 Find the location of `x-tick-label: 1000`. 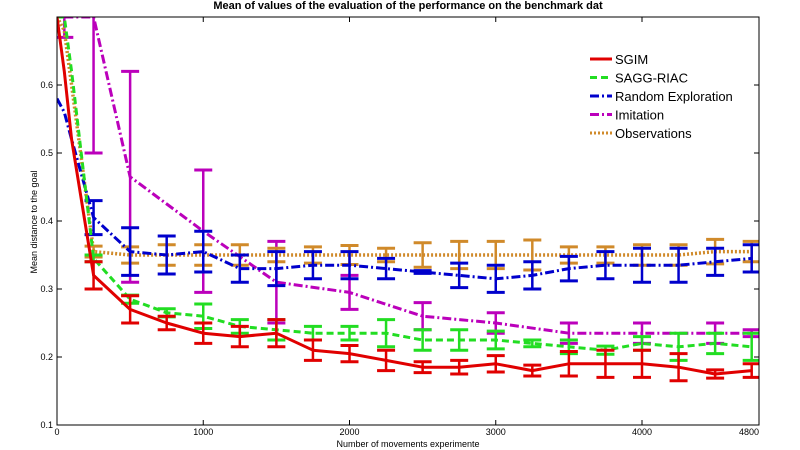

x-tick-label: 1000 is located at coordinates (203, 432).